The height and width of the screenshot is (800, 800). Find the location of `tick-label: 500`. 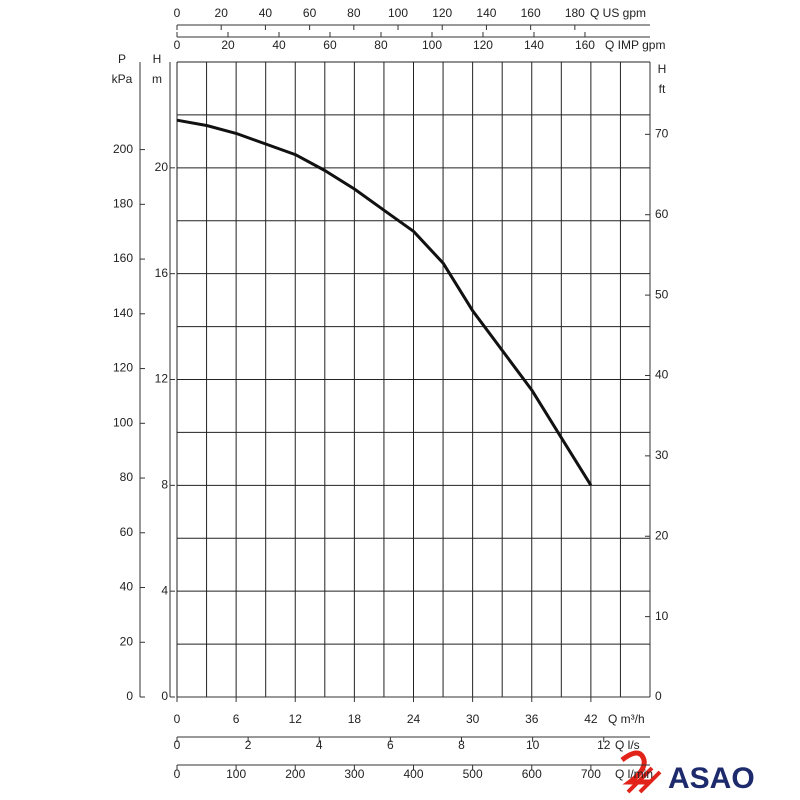

tick-label: 500 is located at coordinates (473, 774).